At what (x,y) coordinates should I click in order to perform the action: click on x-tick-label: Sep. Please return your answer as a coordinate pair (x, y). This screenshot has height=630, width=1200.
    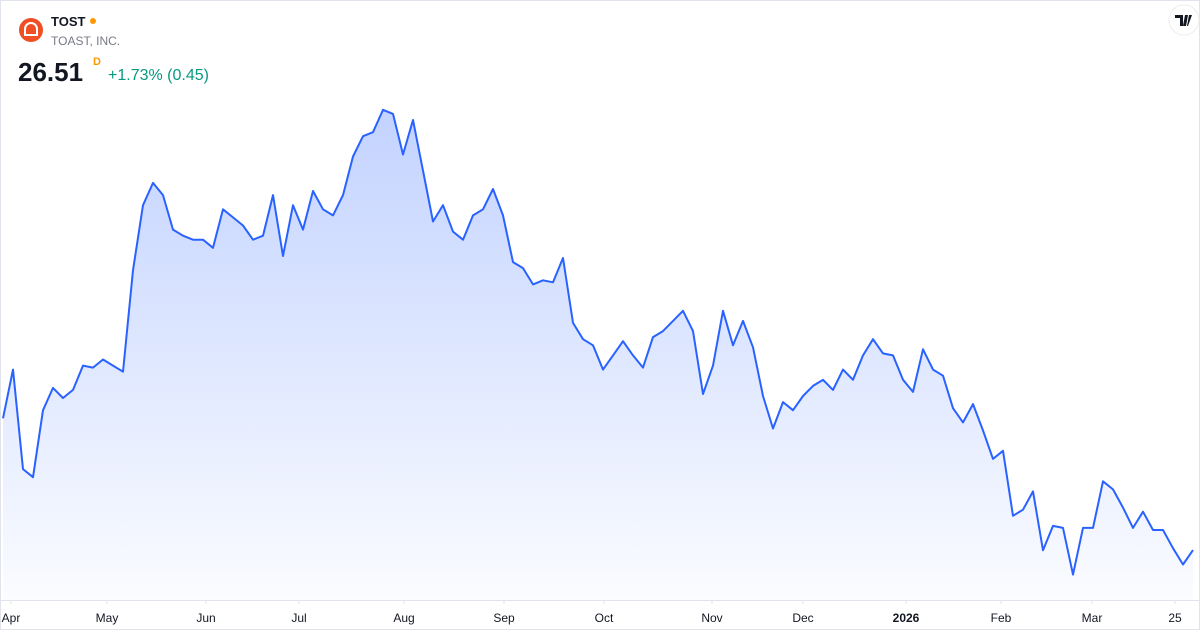
    Looking at the image, I should click on (504, 618).